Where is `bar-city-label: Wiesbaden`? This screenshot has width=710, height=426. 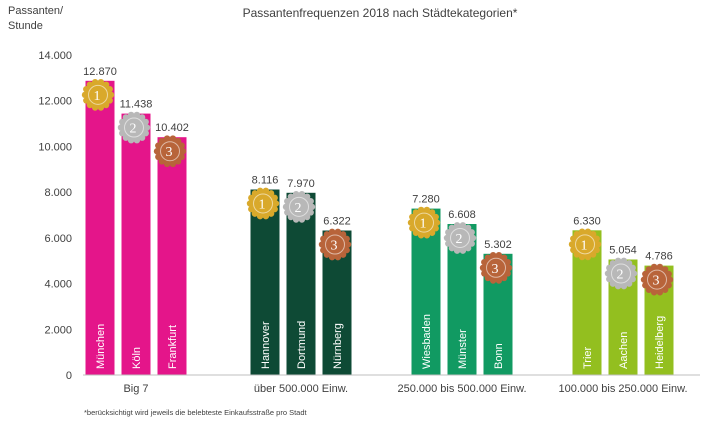
bar-city-label: Wiesbaden is located at coordinates (427, 341).